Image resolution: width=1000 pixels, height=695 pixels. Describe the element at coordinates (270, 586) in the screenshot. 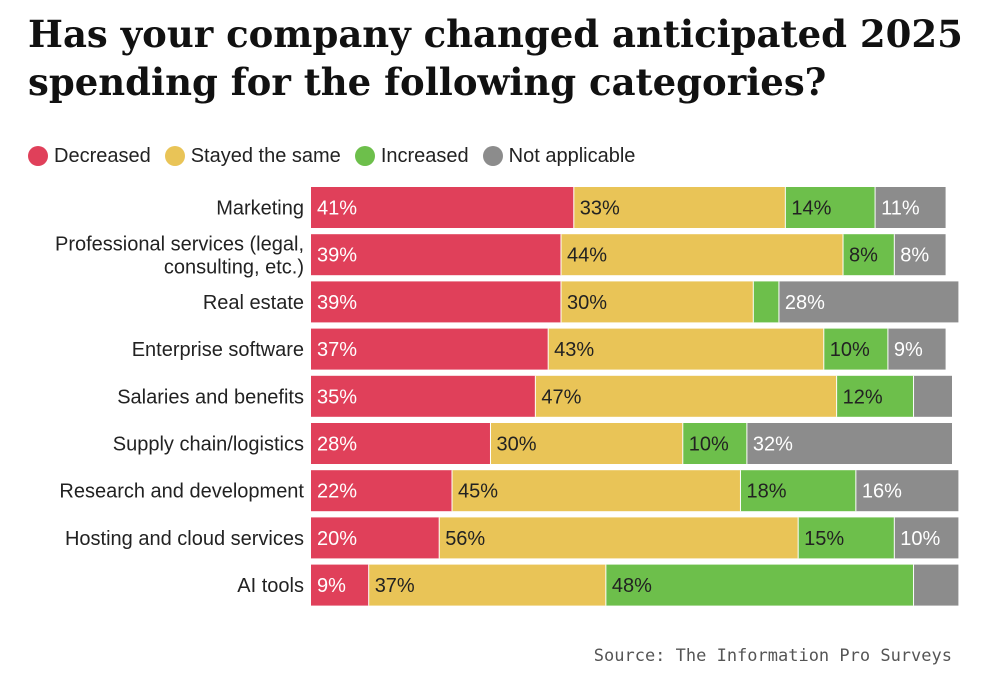

I see `category-label: AI tools` at that location.